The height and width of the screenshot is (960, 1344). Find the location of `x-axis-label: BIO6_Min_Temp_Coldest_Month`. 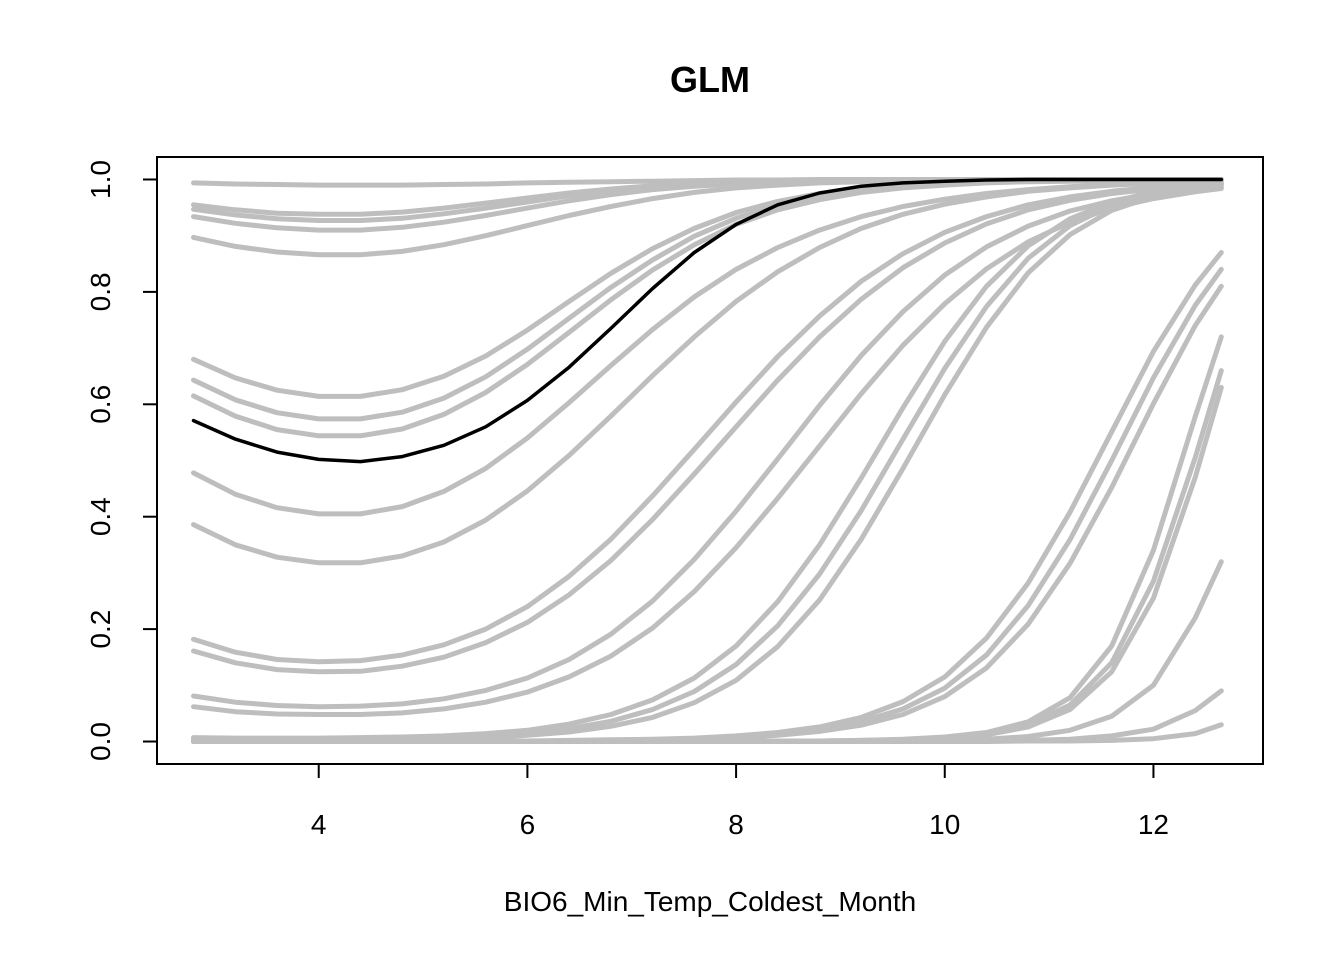

x-axis-label: BIO6_Min_Temp_Coldest_Month is located at coordinates (710, 901).